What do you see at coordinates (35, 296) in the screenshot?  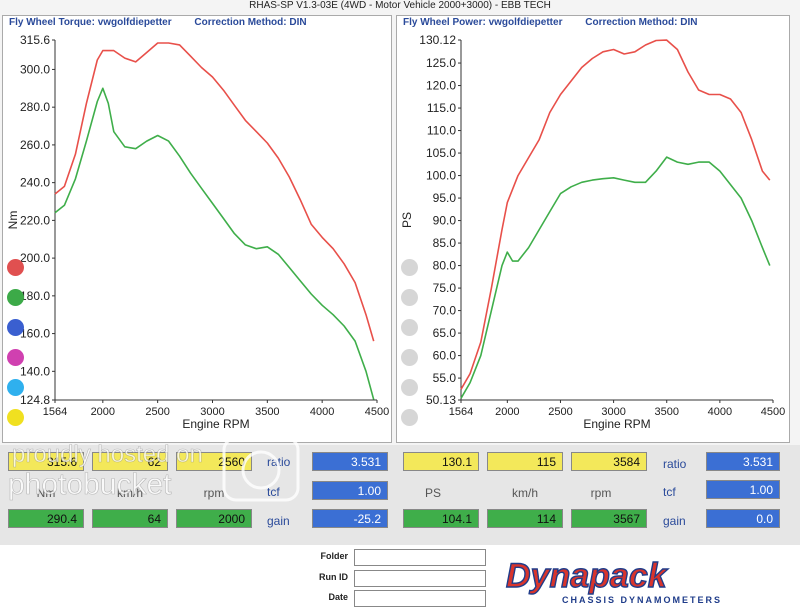 I see `torque-y-tick-label: 180.0` at bounding box center [35, 296].